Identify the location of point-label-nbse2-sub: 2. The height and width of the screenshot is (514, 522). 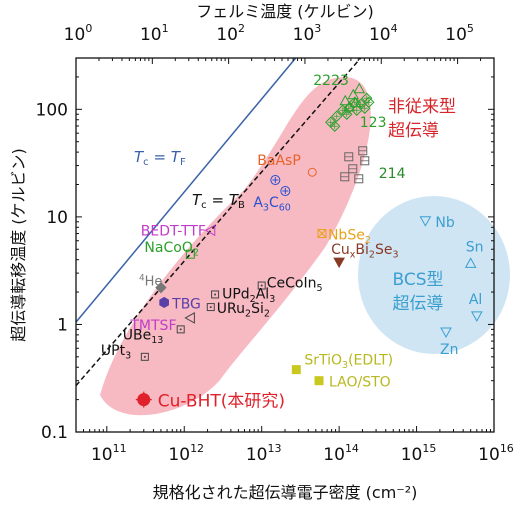
(368, 240).